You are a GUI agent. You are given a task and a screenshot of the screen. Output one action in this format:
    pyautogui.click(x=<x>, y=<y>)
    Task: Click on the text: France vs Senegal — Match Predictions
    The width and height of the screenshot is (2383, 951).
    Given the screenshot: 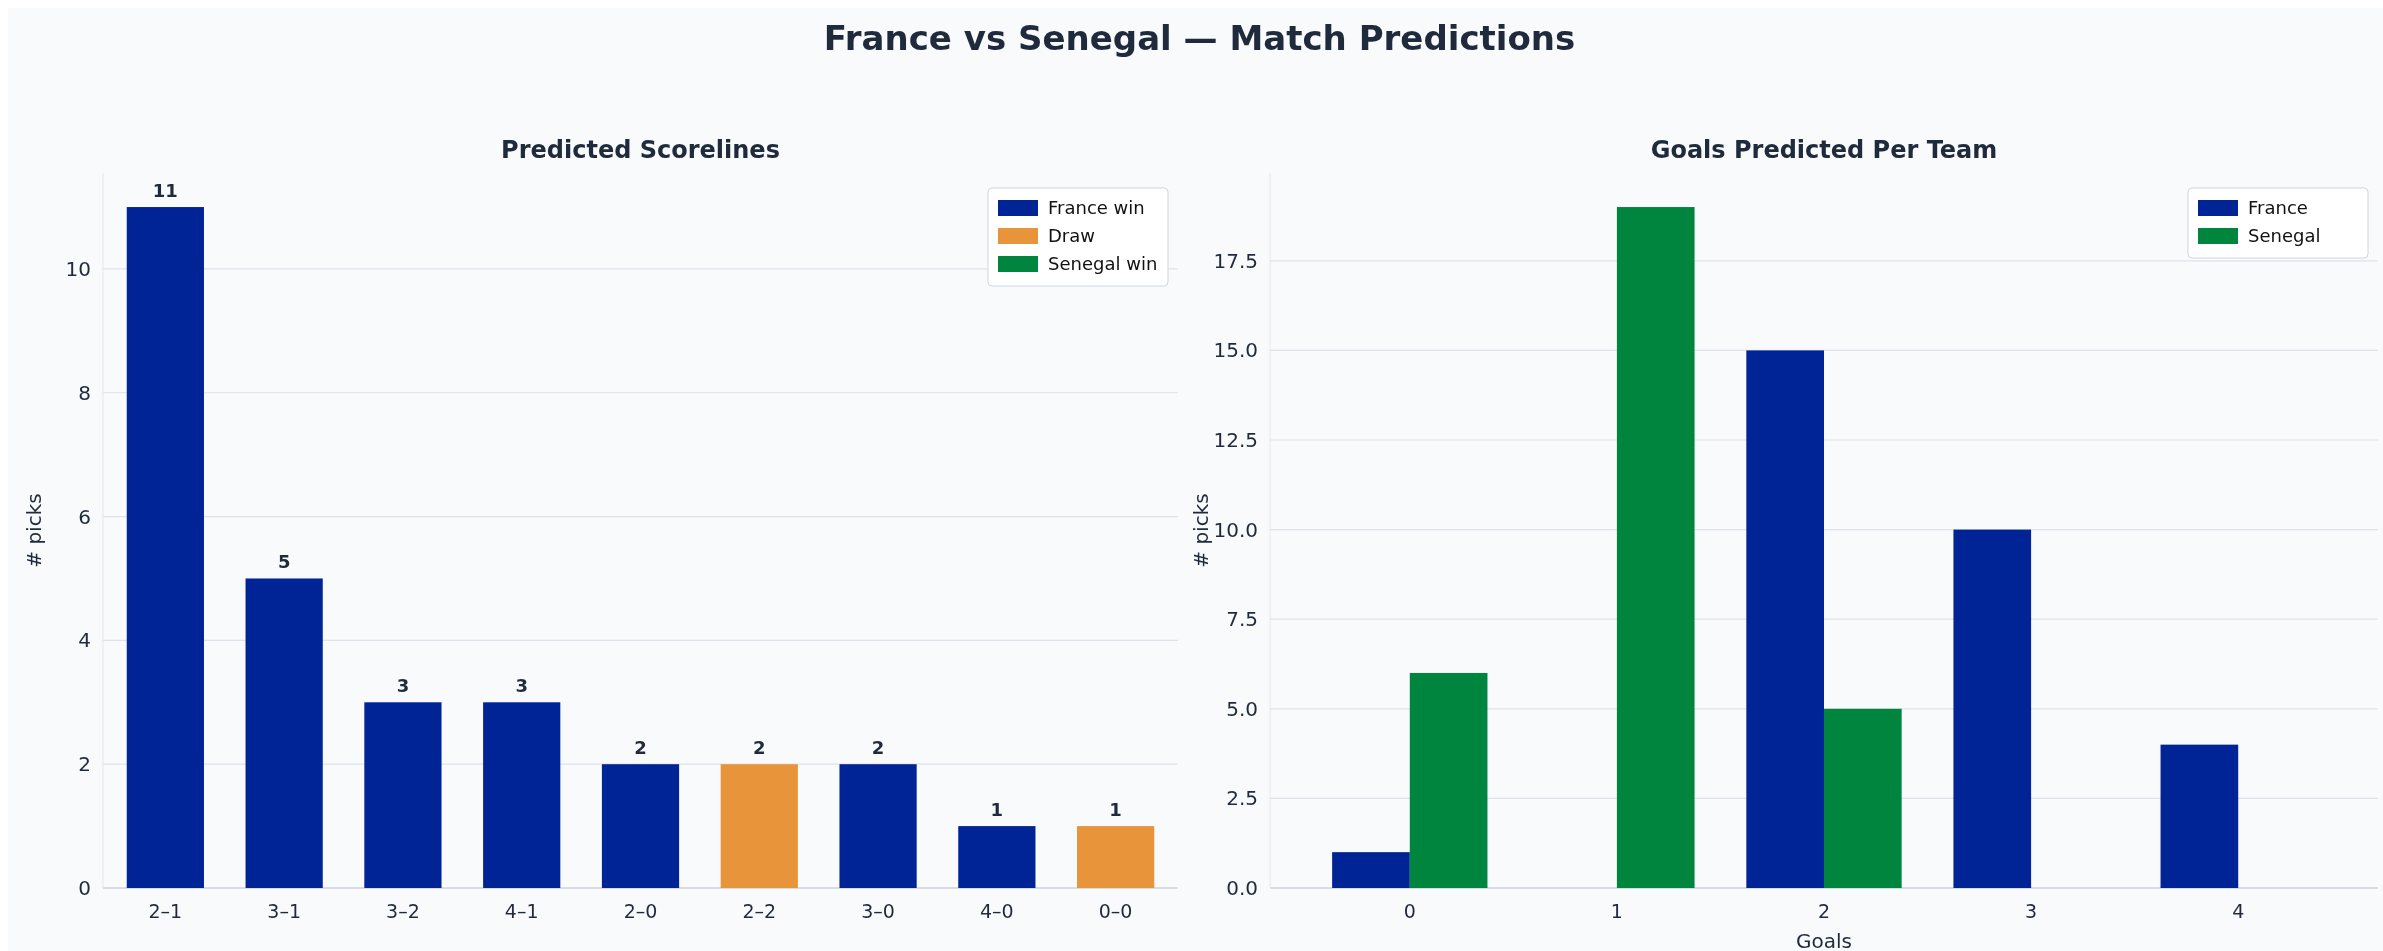 What is the action you would take?
    pyautogui.click(x=1199, y=38)
    